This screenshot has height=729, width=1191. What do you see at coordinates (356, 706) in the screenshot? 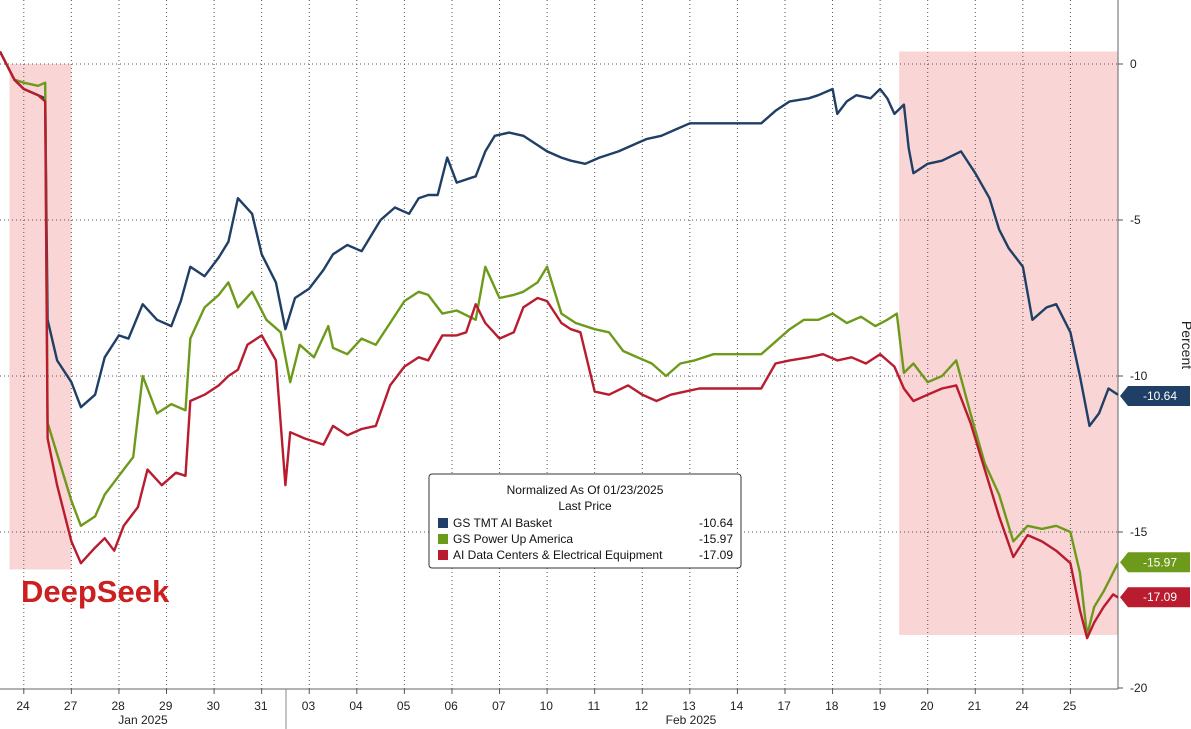
I see `x-tick-label: 04` at bounding box center [356, 706].